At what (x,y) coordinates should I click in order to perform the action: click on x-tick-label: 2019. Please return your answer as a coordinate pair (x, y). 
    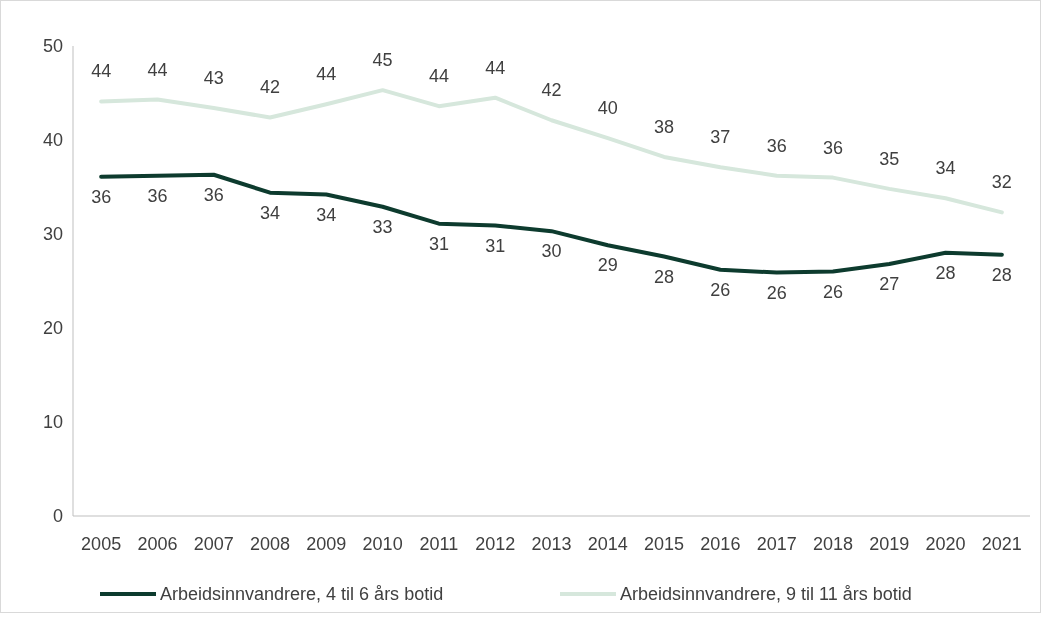
    Looking at the image, I should click on (889, 544).